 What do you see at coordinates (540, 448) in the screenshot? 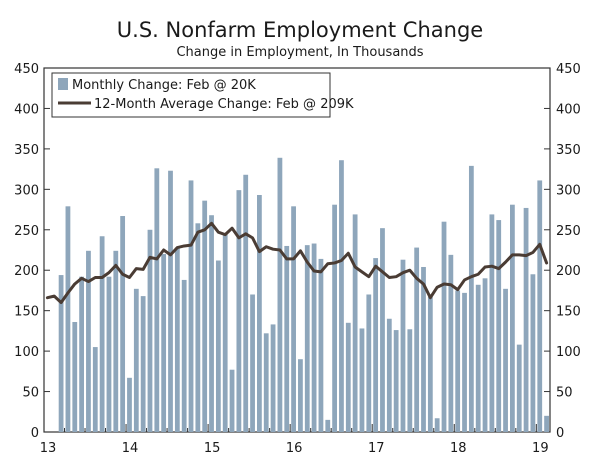
I see `x-tick-label: 19` at bounding box center [540, 448].